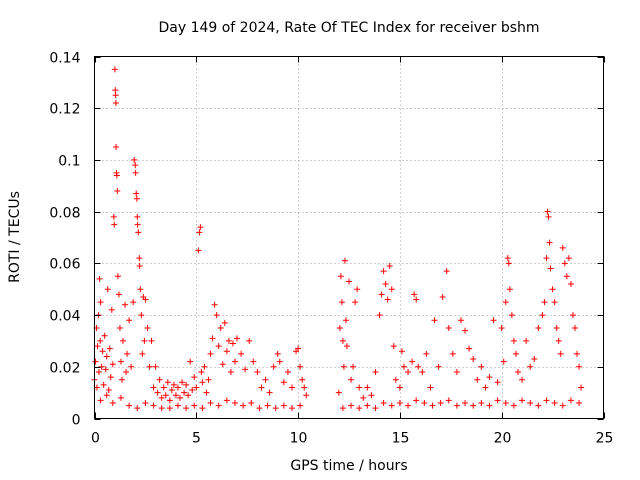 This screenshot has width=640, height=480. Describe the element at coordinates (605, 439) in the screenshot. I see `x-tick-label: 25` at that location.